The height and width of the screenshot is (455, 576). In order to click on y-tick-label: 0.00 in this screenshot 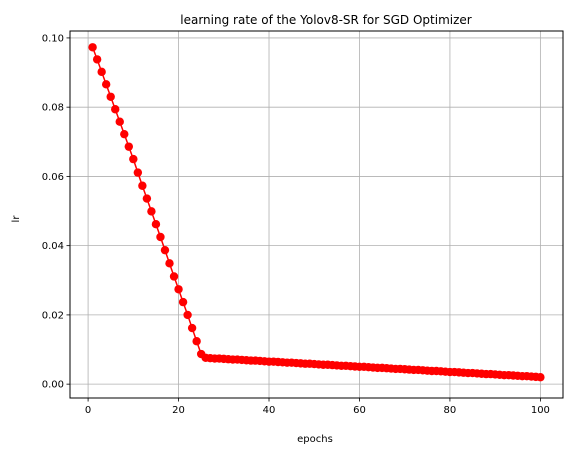, I will do `click(53, 385)`.